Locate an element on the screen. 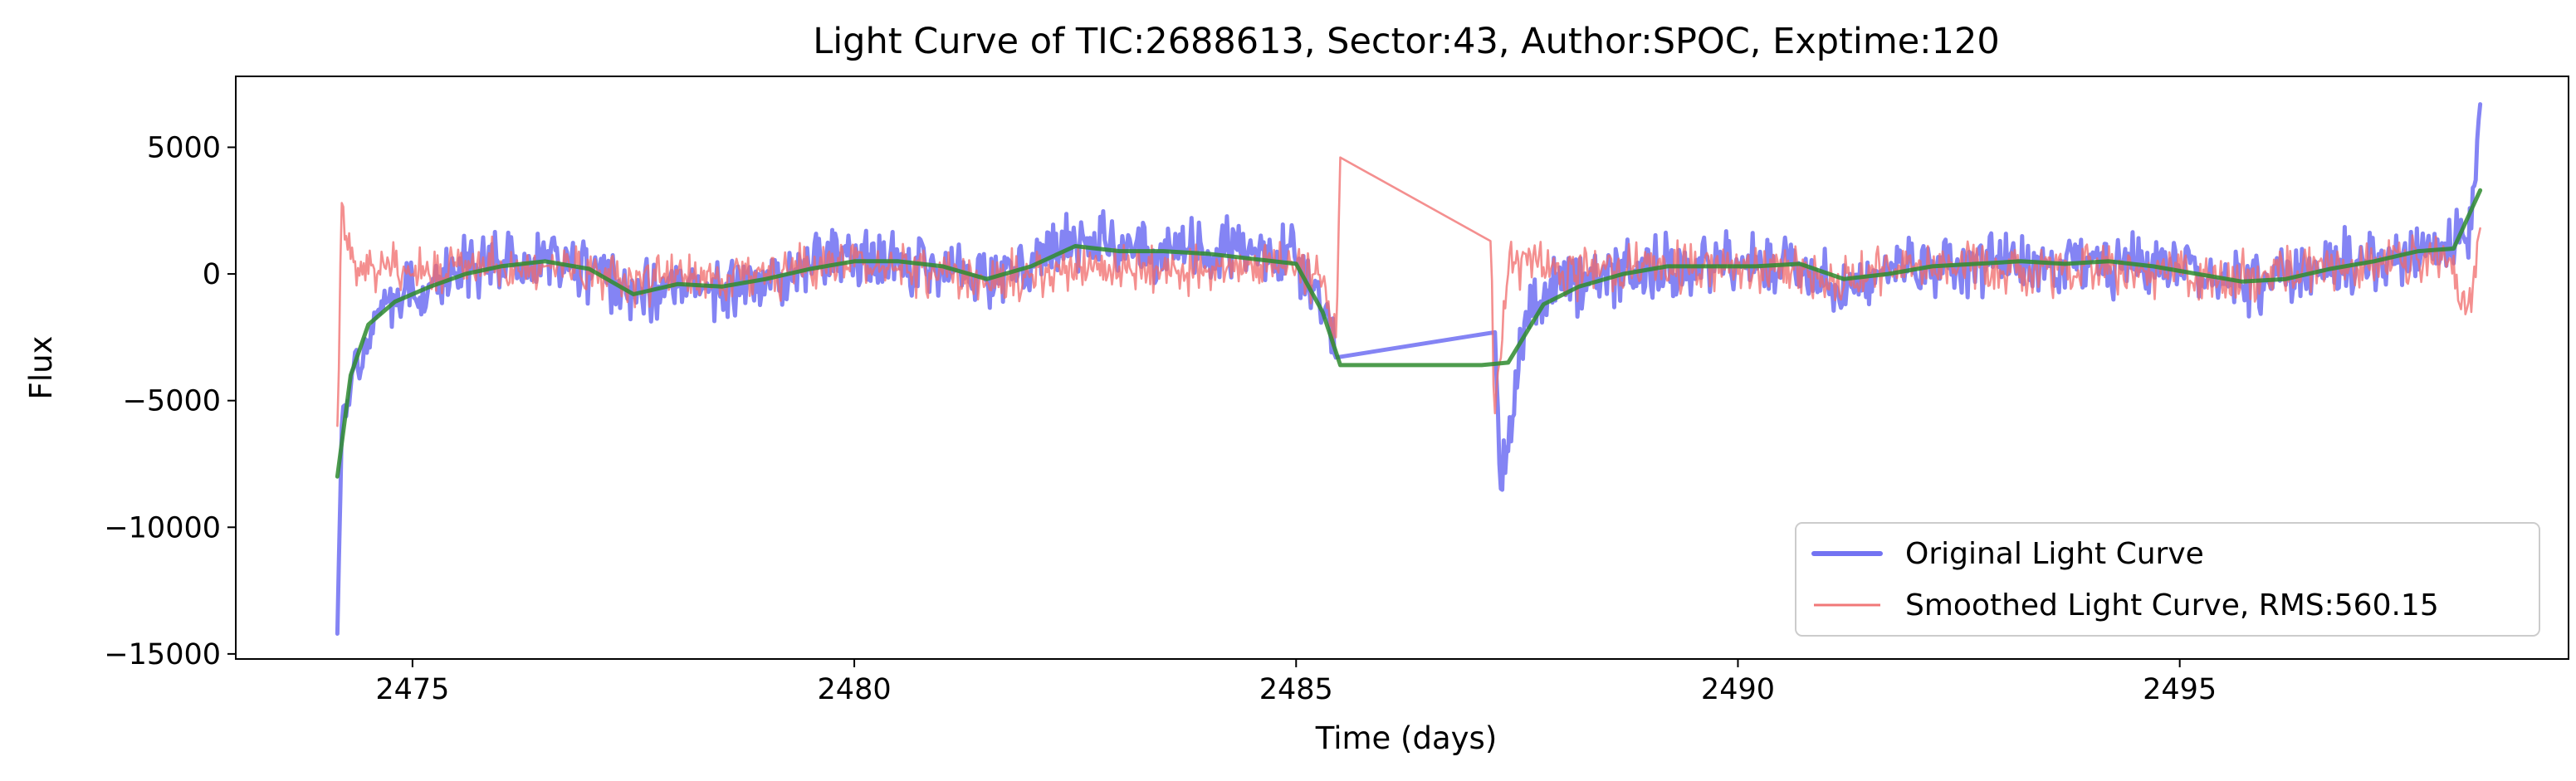  x-axis: 2475 2480 2485 2490 2495 is located at coordinates (1296, 682).